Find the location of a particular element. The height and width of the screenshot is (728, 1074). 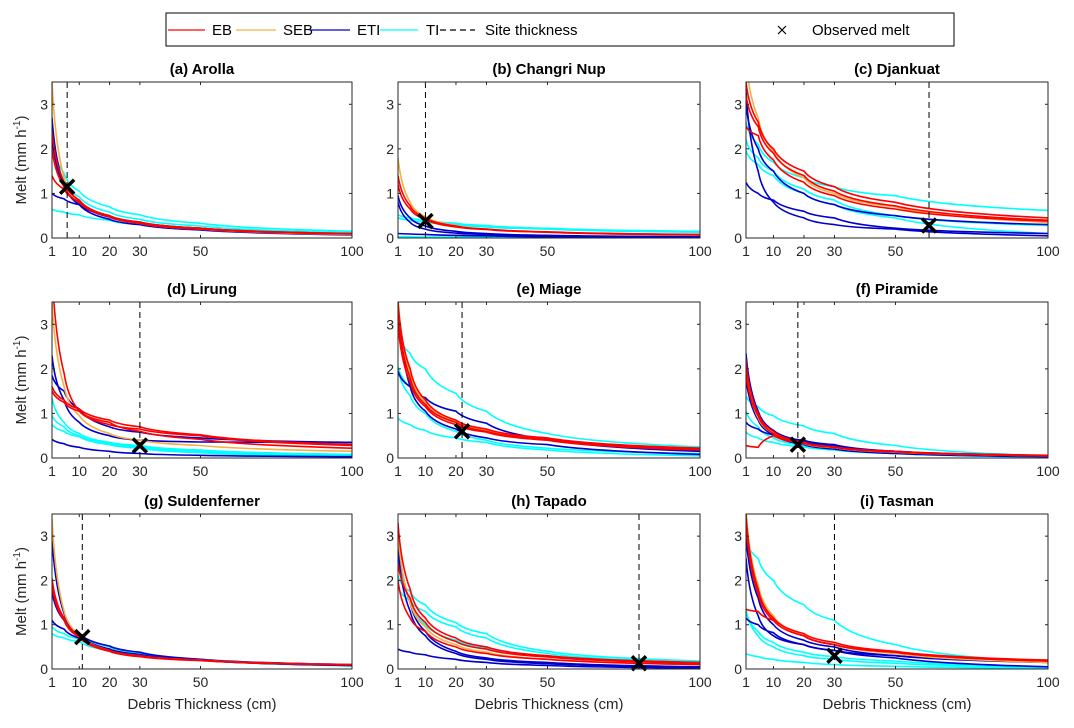

x-tick-label: 10 is located at coordinates (79, 682).